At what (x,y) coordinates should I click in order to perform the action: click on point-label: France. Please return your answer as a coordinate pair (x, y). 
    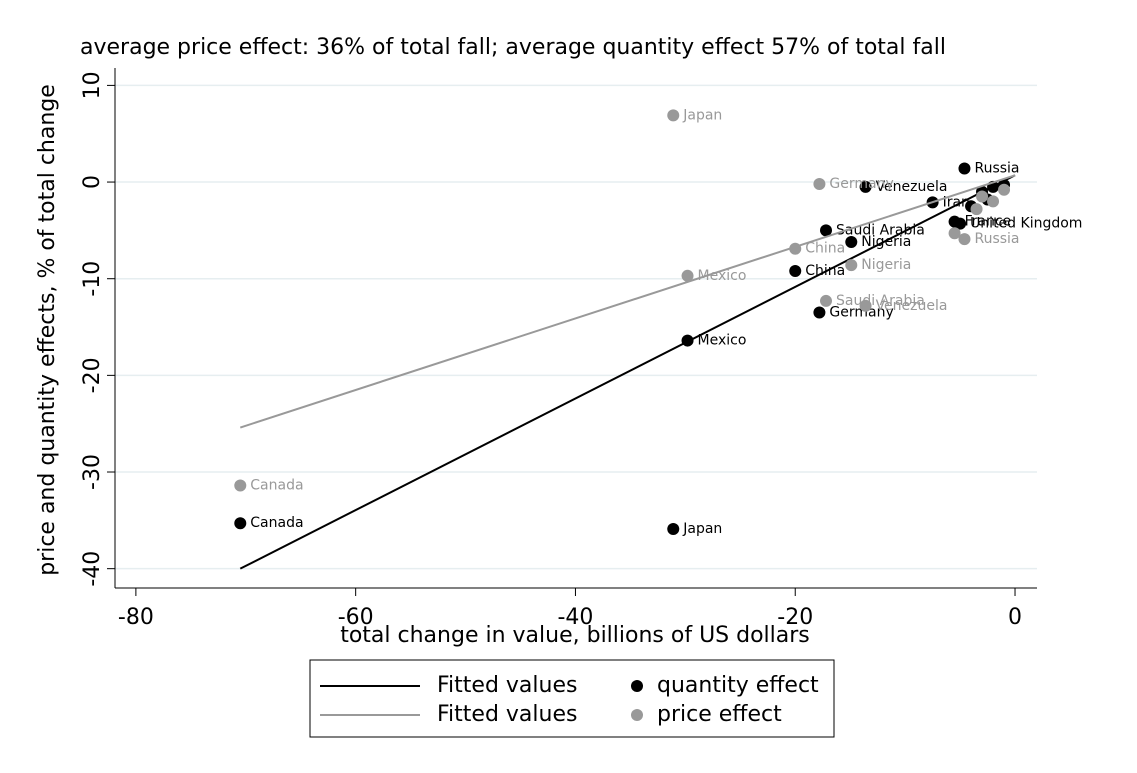
    Looking at the image, I should click on (988, 222).